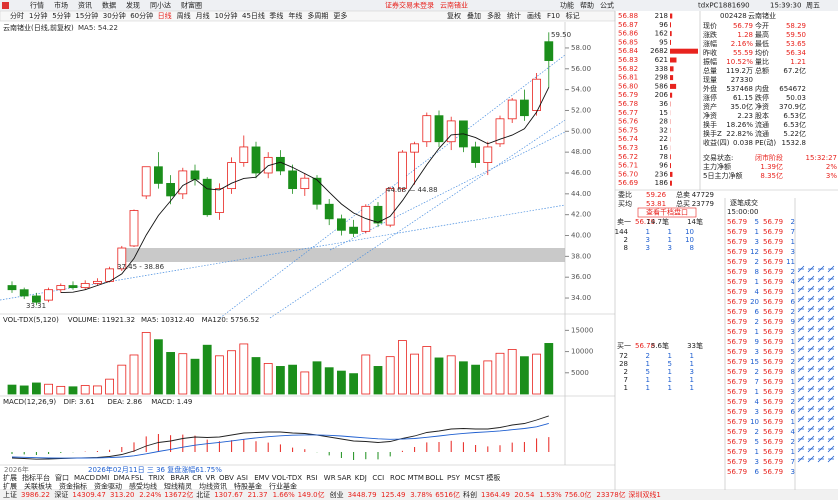  I want to click on menu-item: 数据, so click(109, 5).